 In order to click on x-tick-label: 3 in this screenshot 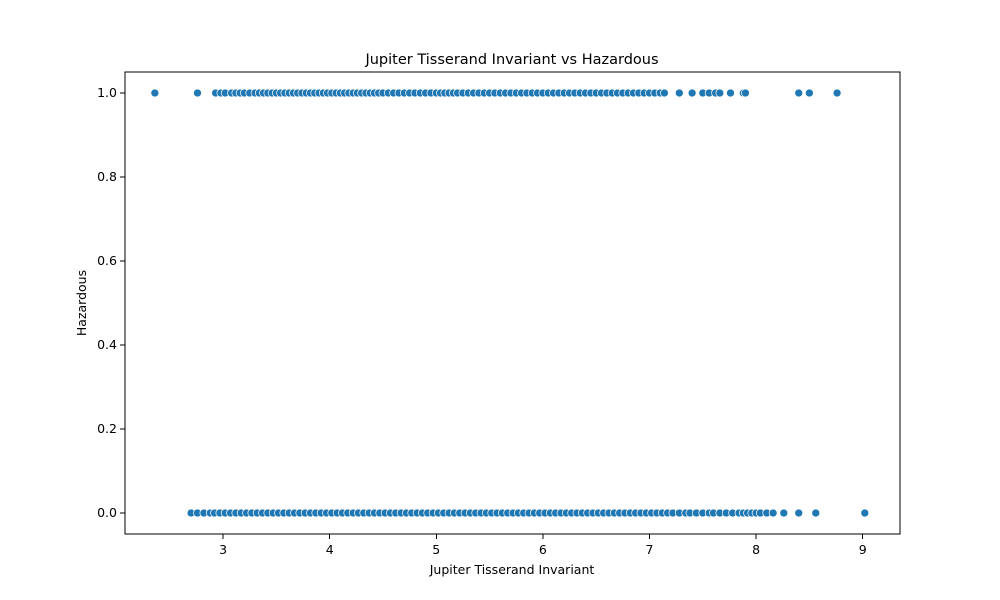, I will do `click(223, 549)`.